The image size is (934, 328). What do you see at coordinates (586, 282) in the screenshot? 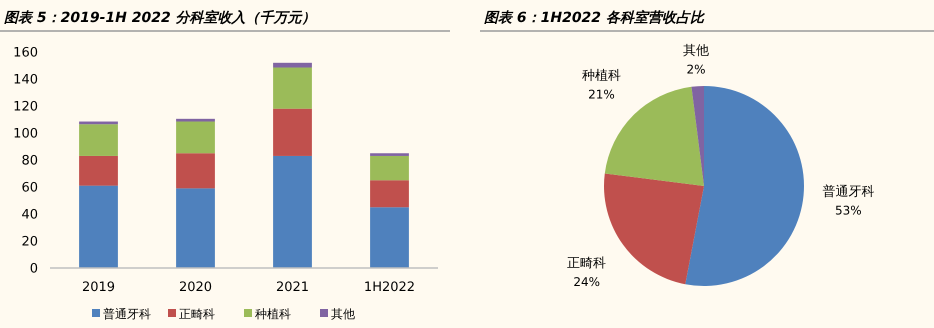
I see `data-label: 24%` at bounding box center [586, 282].